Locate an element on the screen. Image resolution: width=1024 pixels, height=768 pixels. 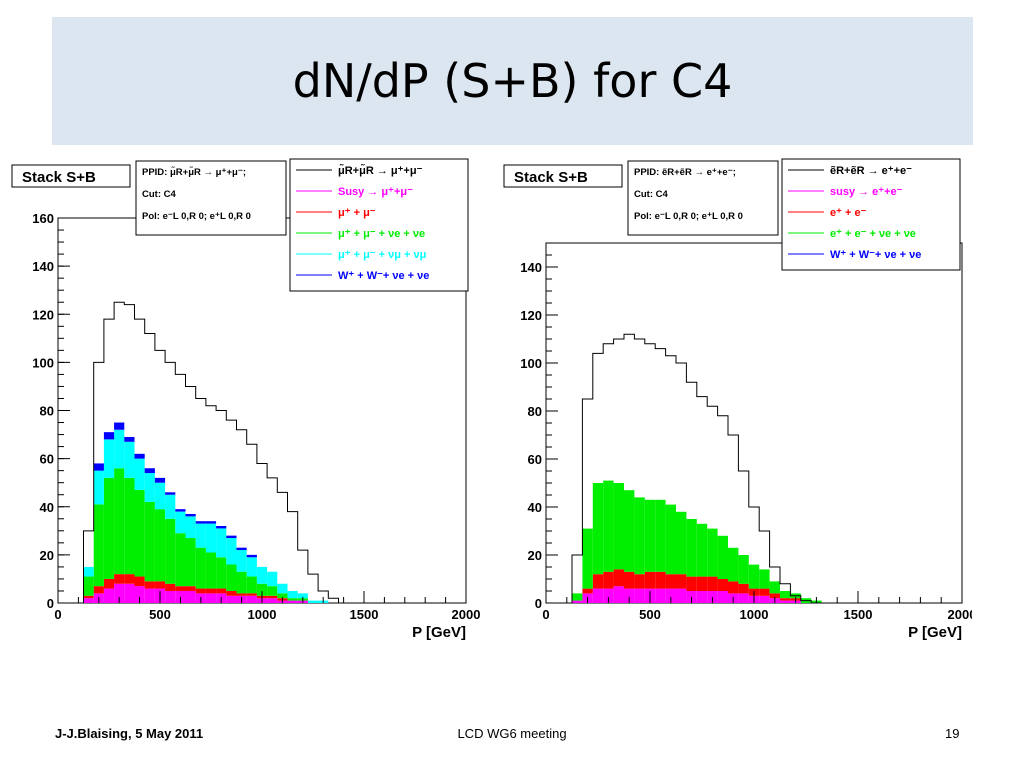
legend-label: W⁺ + W⁻+ νe + νe is located at coordinates (875, 255).